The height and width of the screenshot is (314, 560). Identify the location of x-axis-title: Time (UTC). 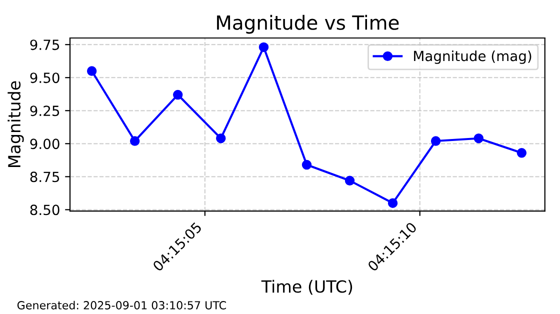
(306, 287).